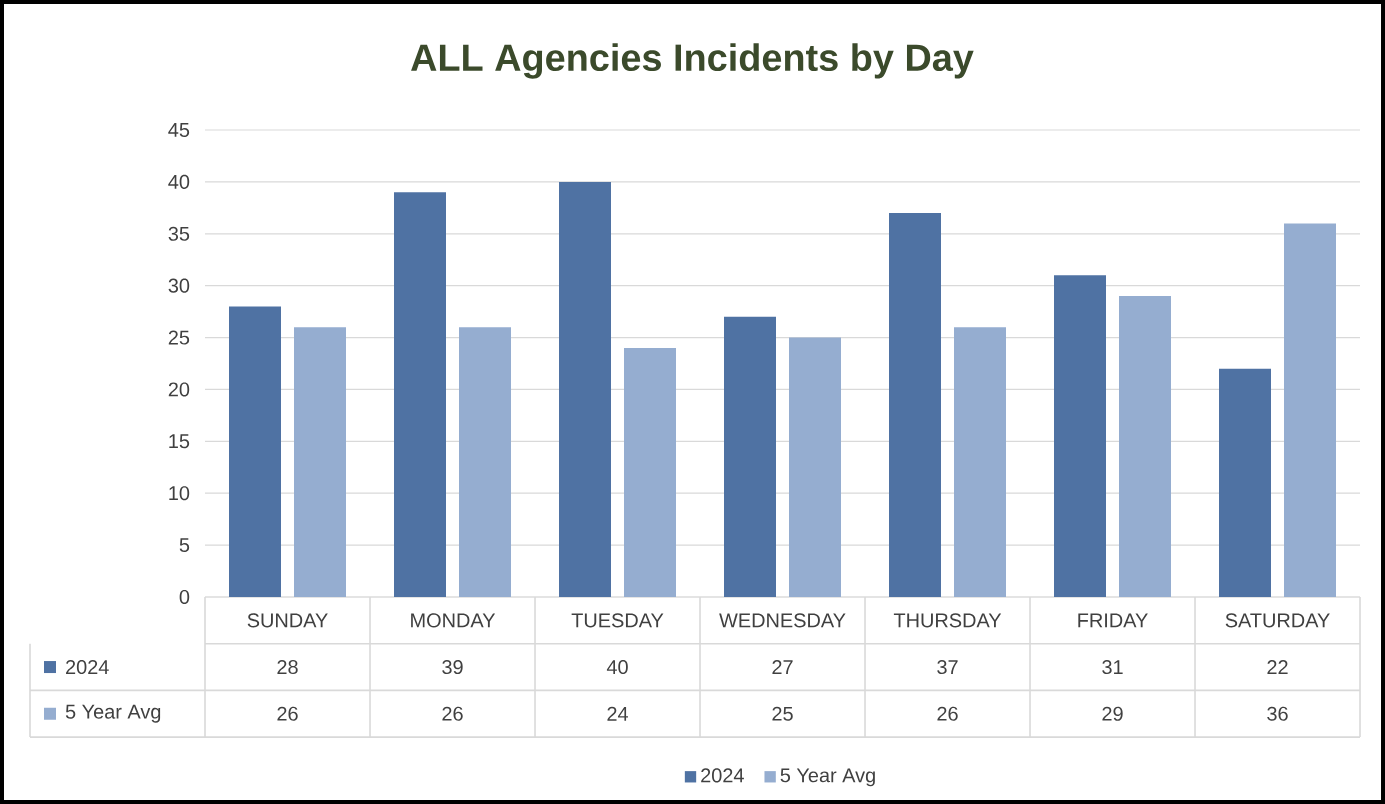 The width and height of the screenshot is (1385, 804). I want to click on x-tick-label: SATURDAY, so click(1277, 620).